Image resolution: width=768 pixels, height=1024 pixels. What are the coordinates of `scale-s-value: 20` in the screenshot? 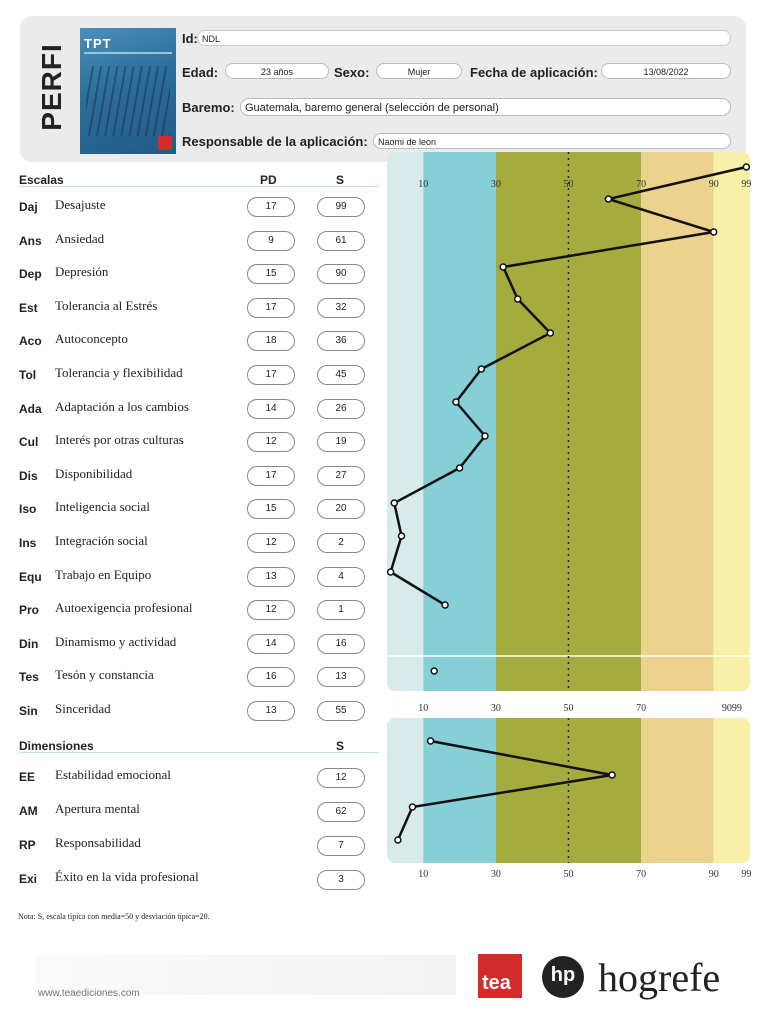 It's located at (341, 509).